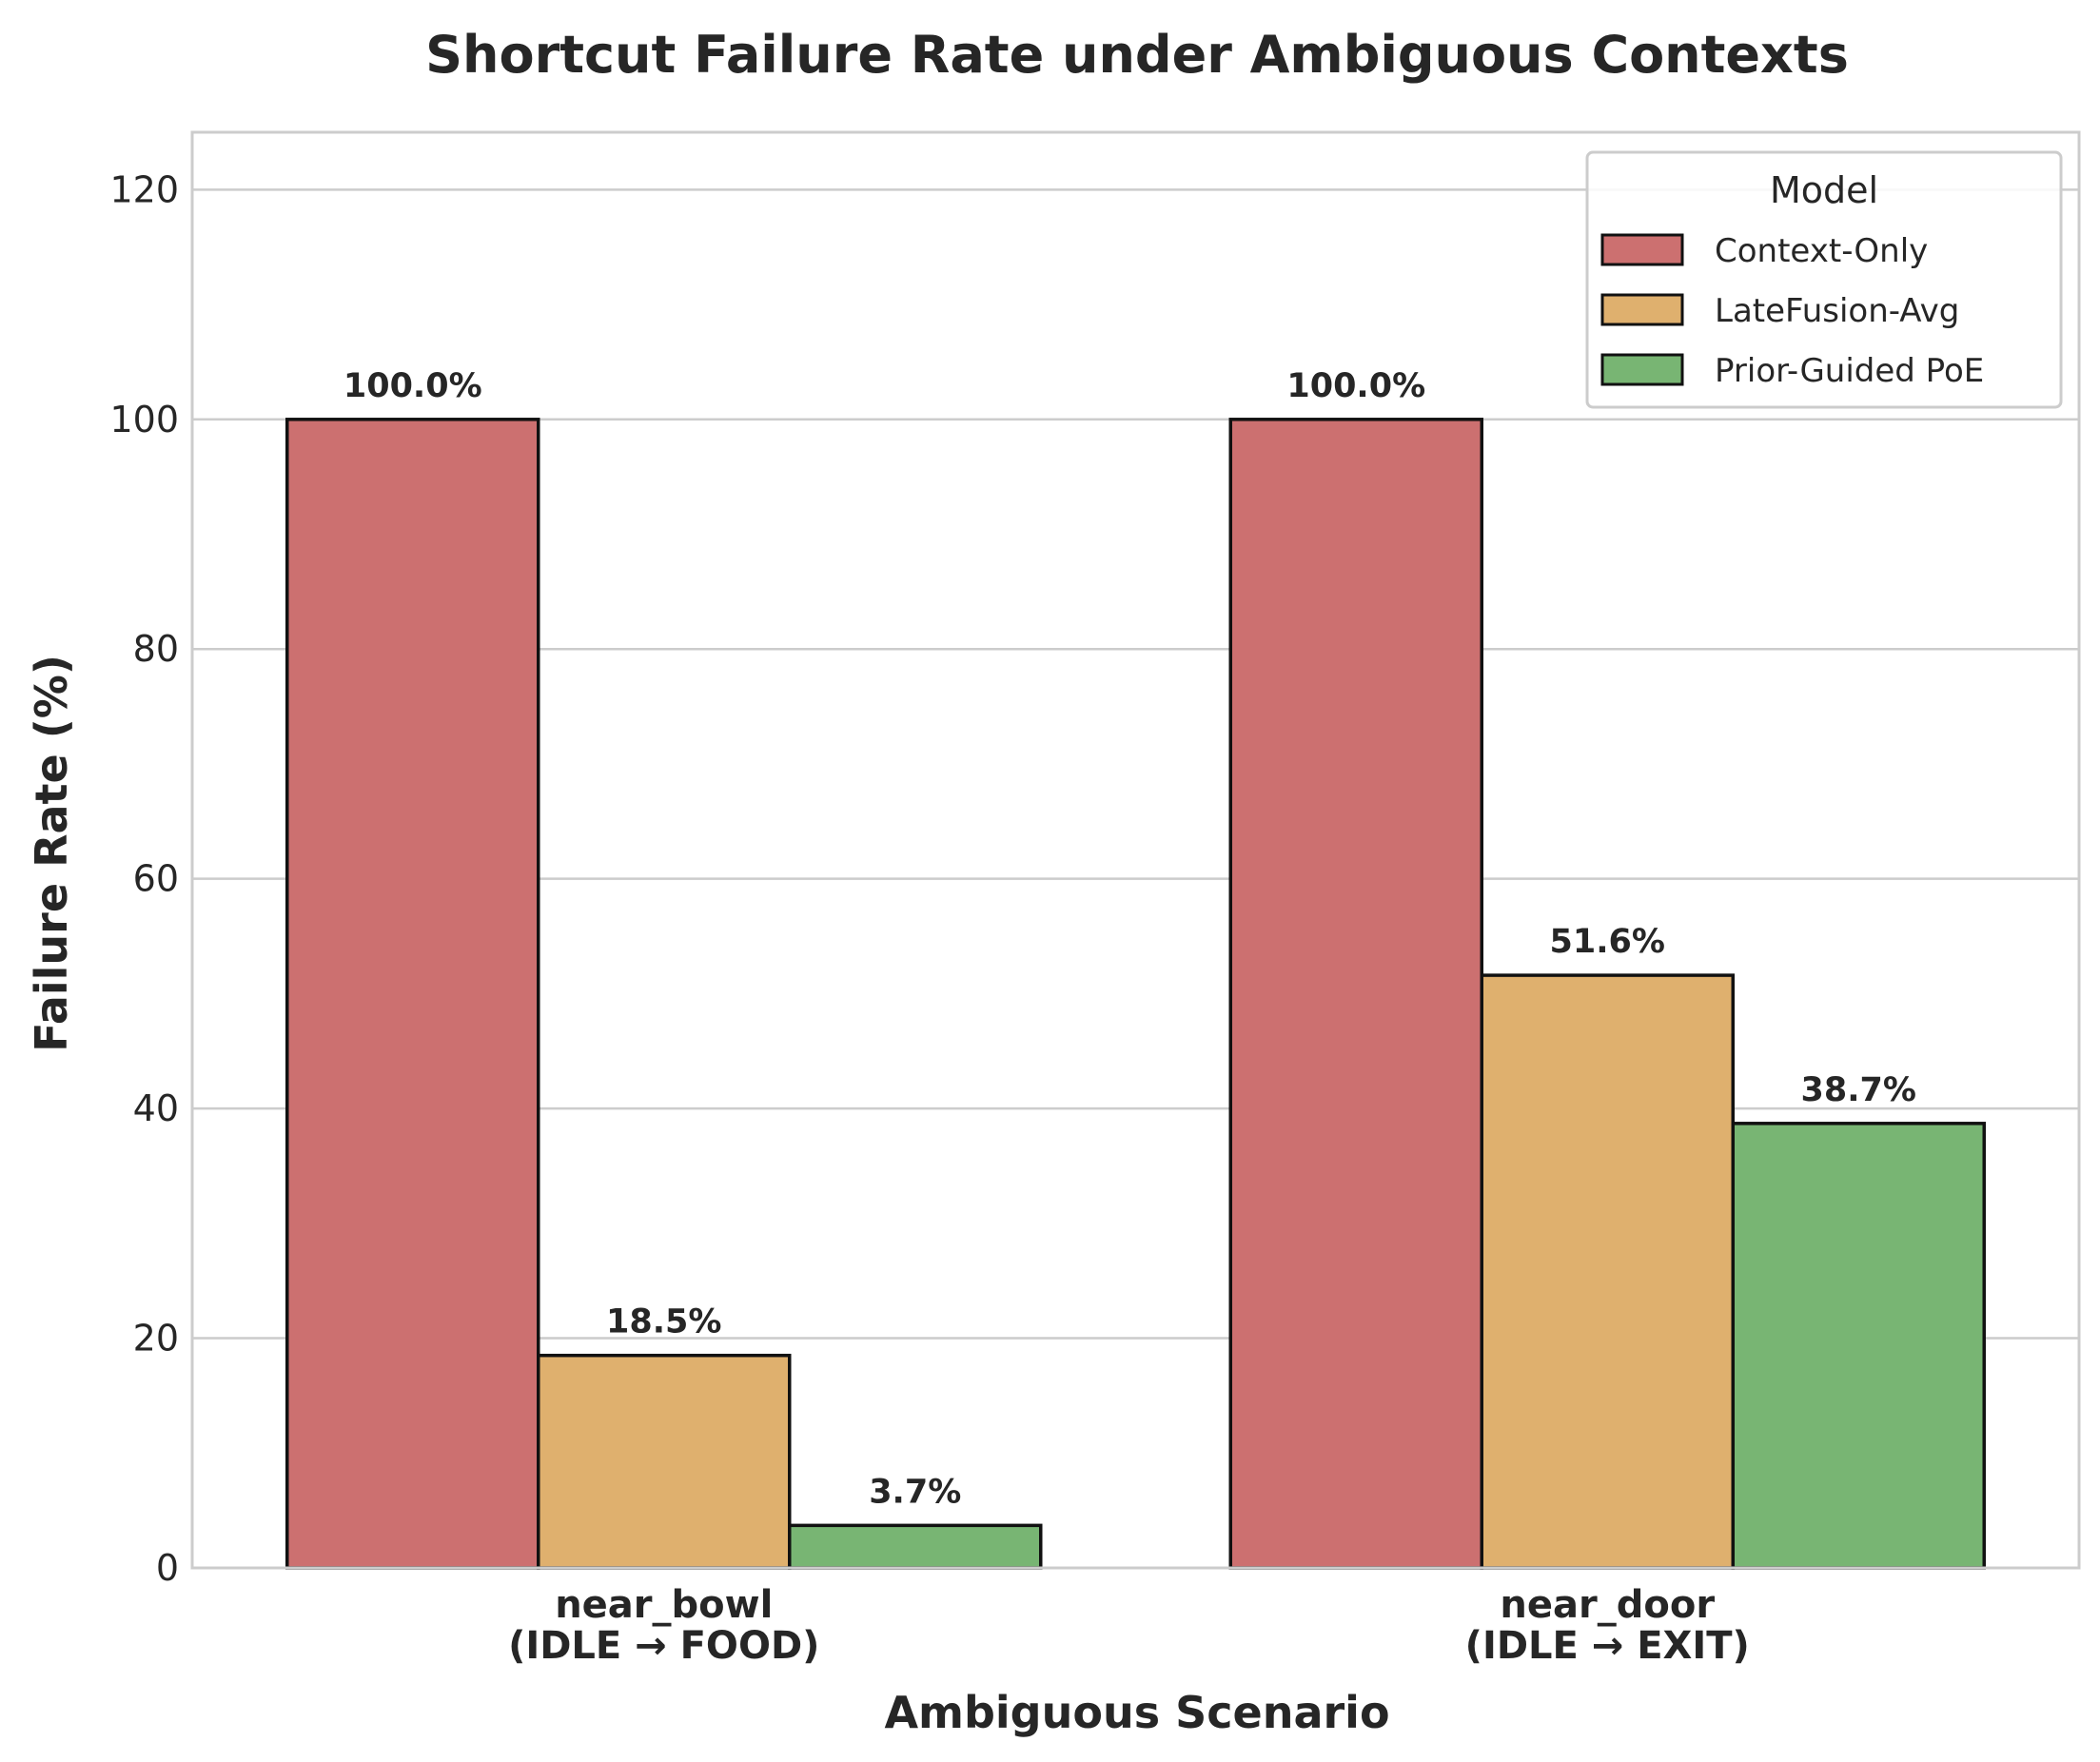 The height and width of the screenshot is (1762, 2100). I want to click on legend-box, so click(1824, 279).